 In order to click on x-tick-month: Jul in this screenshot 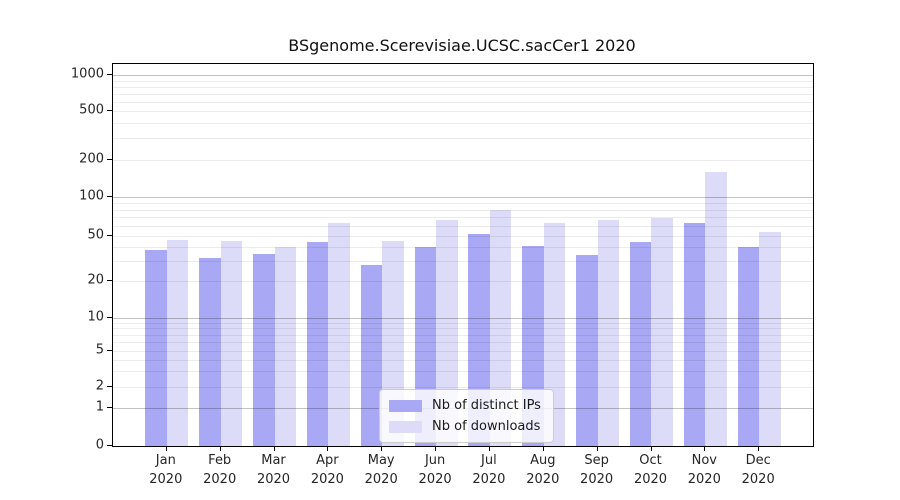, I will do `click(489, 460)`.